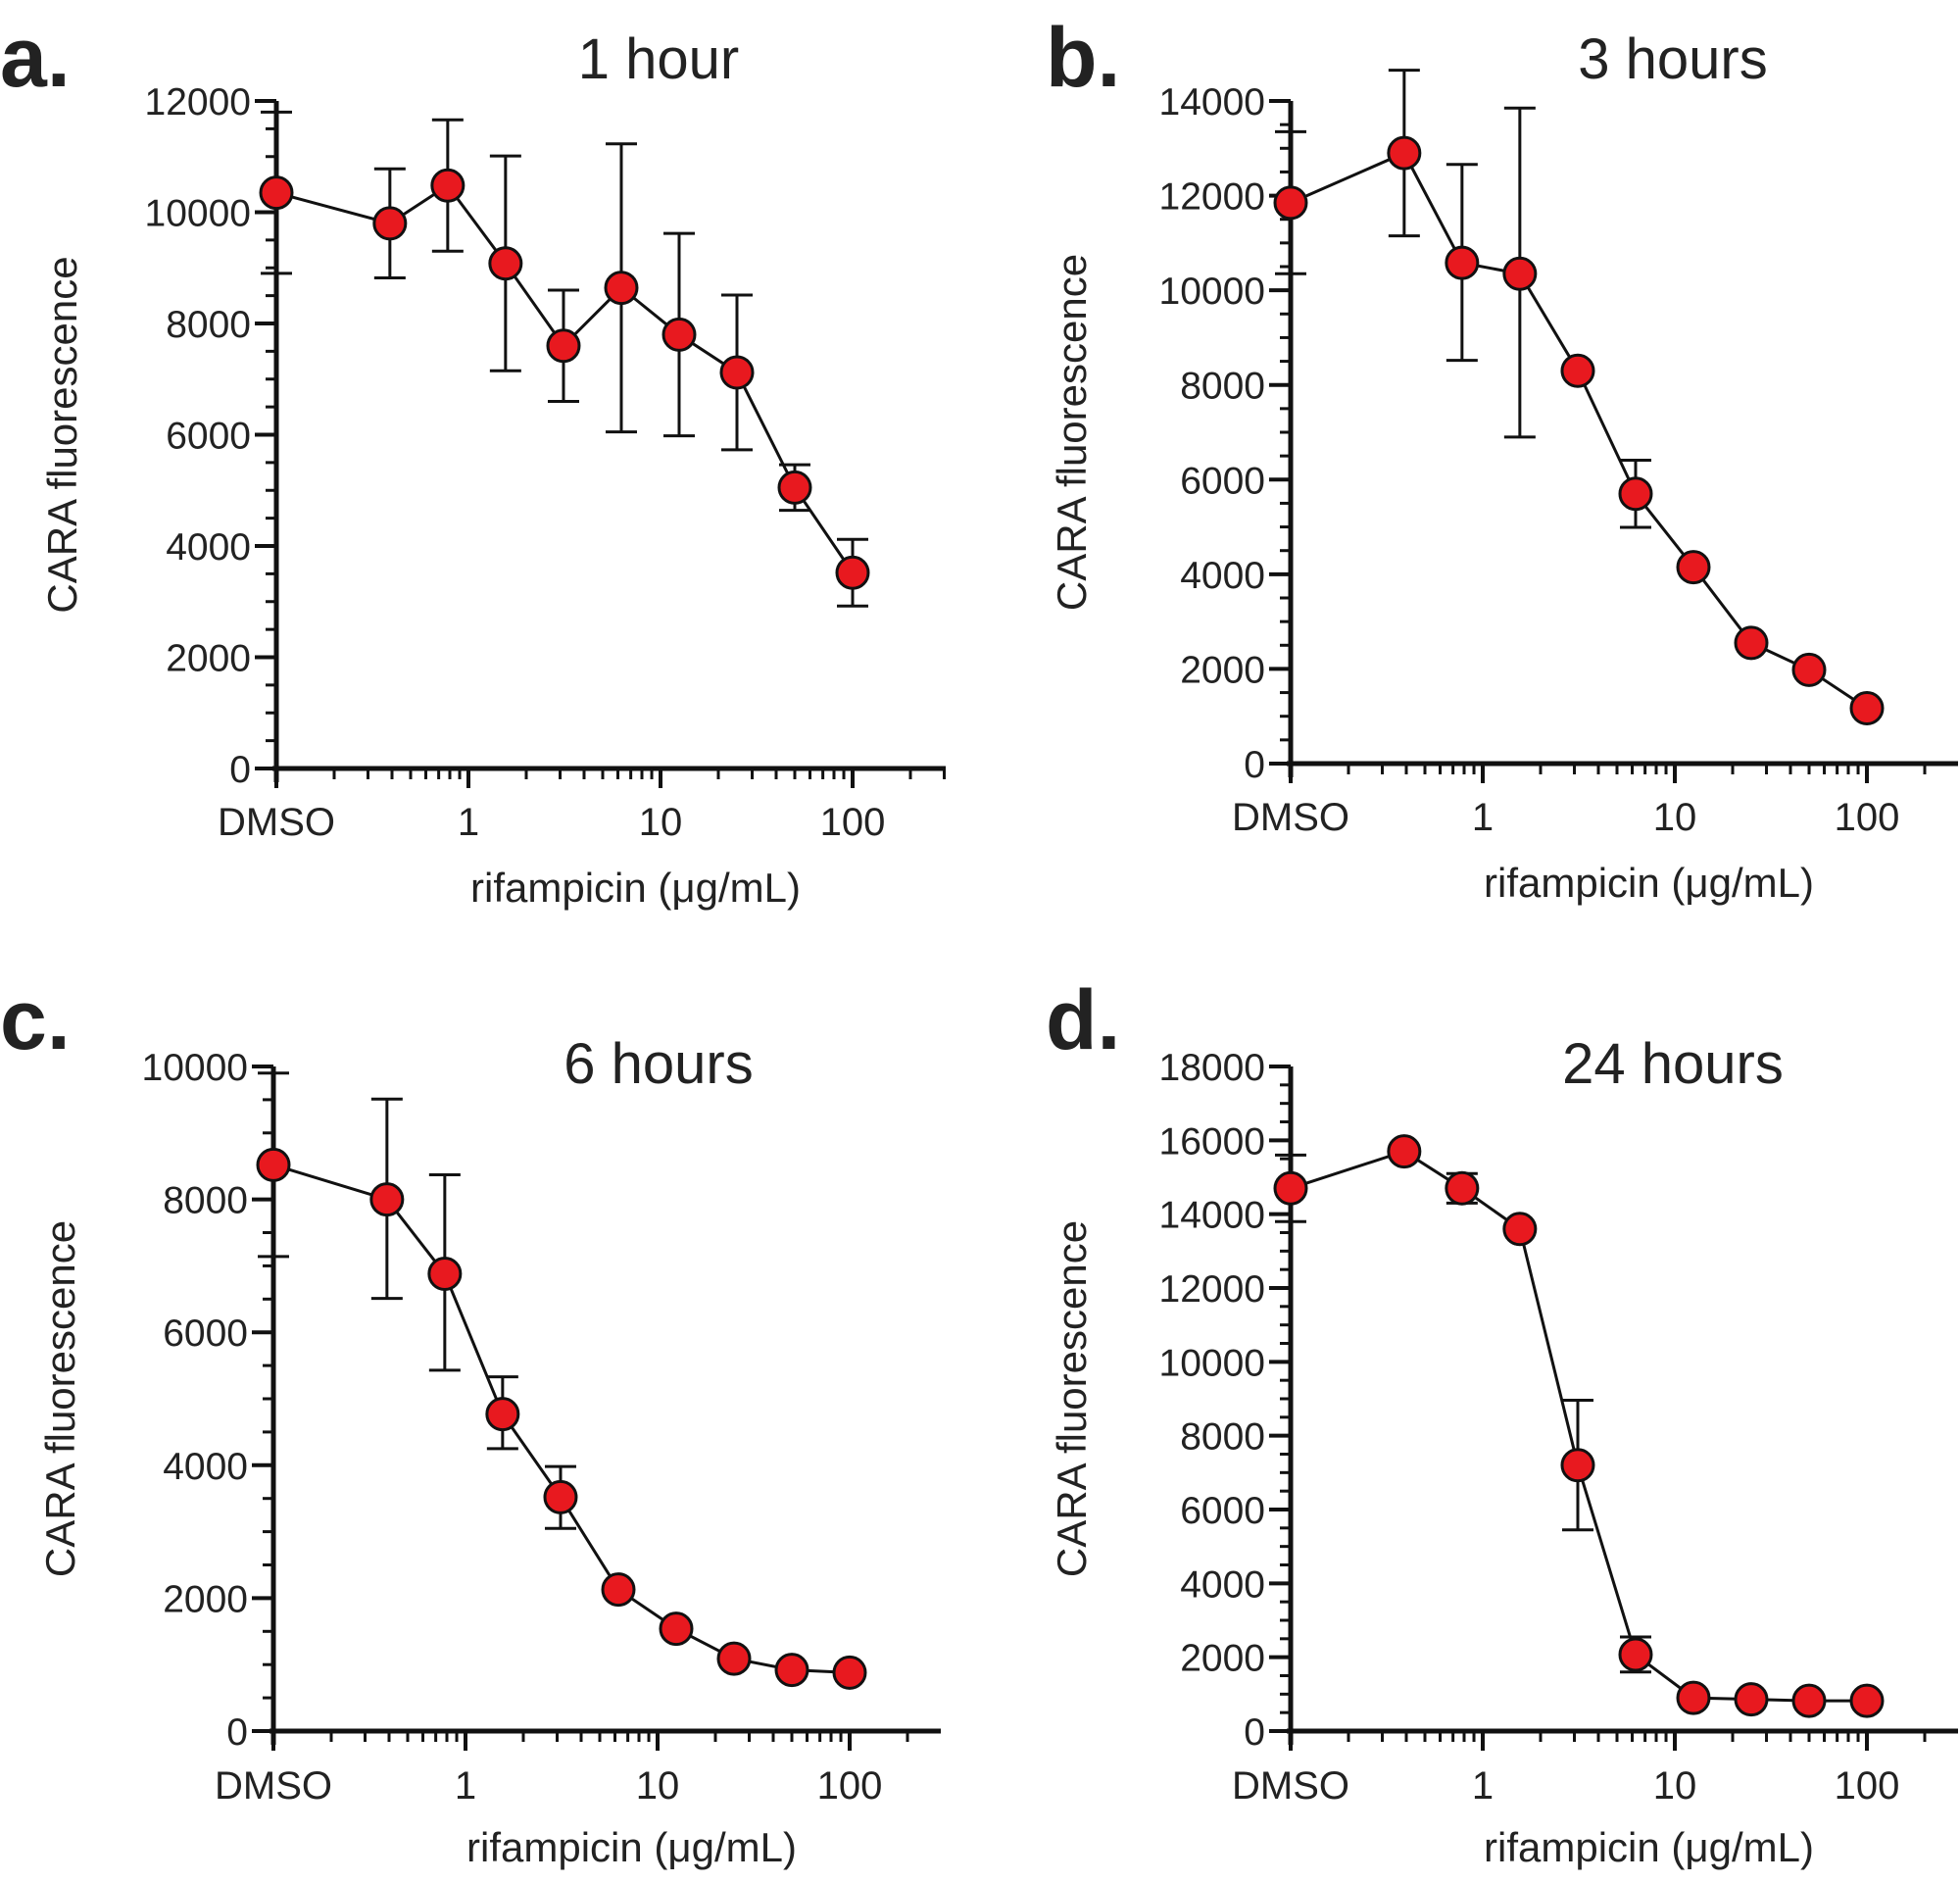 The width and height of the screenshot is (1960, 1883). What do you see at coordinates (658, 1064) in the screenshot?
I see `chart-title: 6 hours` at bounding box center [658, 1064].